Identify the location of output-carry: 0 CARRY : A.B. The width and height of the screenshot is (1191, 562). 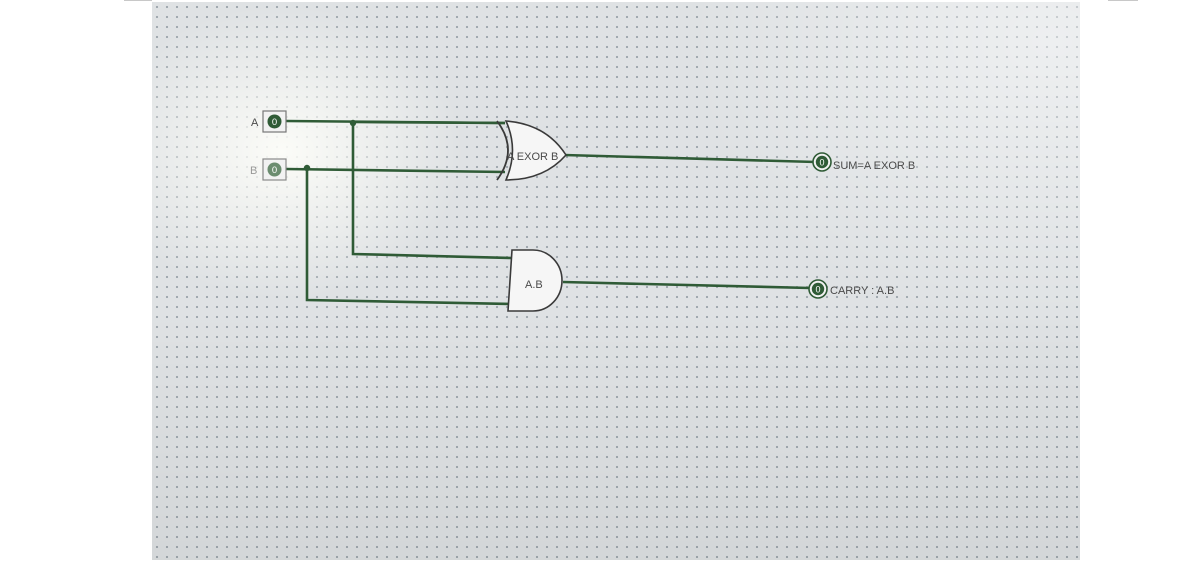
(851, 289).